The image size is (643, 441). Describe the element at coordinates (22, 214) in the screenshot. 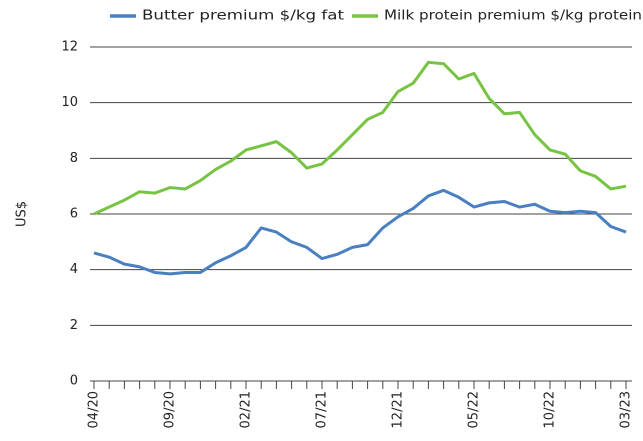

I see `y-axis-label: US$` at that location.